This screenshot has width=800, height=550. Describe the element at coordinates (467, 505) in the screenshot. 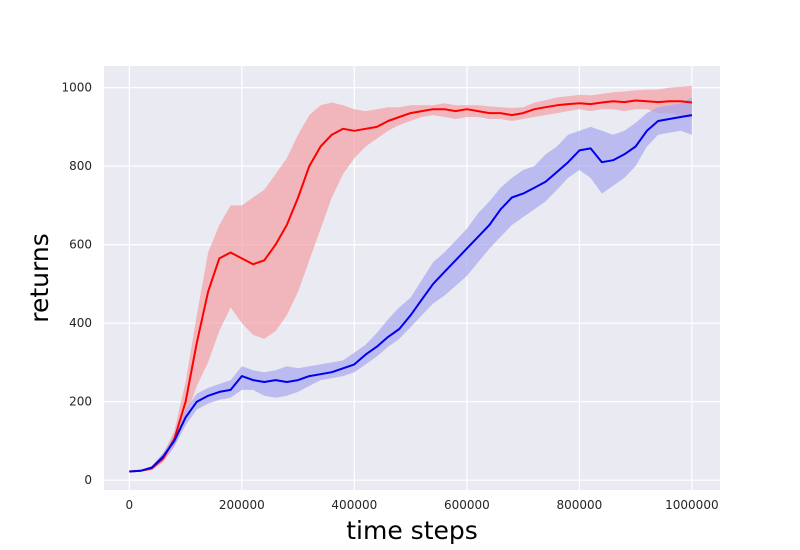

I see `x-tick-label: 600000` at that location.